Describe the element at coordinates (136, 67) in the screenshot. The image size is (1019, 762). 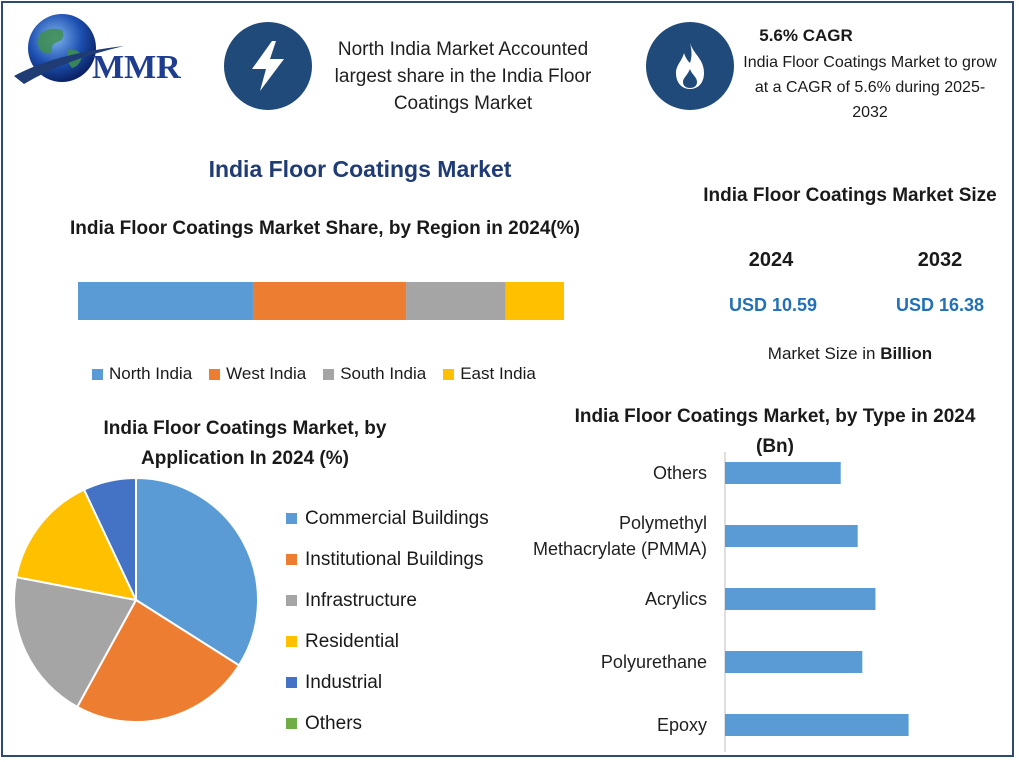
I see `logo-text: MMR` at that location.